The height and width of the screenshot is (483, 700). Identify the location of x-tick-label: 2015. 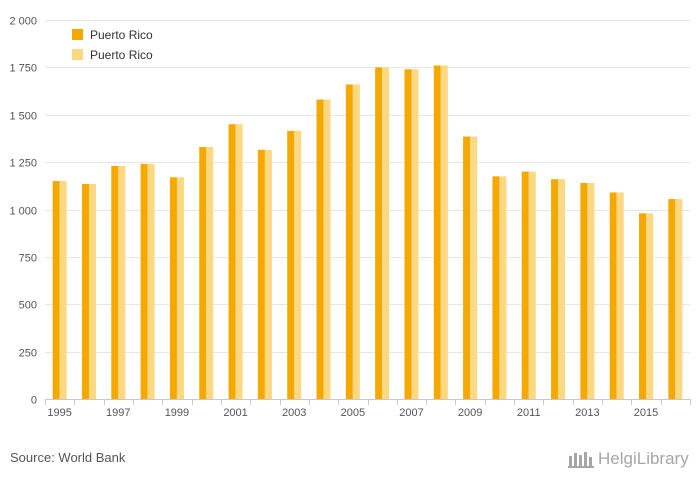
(646, 413).